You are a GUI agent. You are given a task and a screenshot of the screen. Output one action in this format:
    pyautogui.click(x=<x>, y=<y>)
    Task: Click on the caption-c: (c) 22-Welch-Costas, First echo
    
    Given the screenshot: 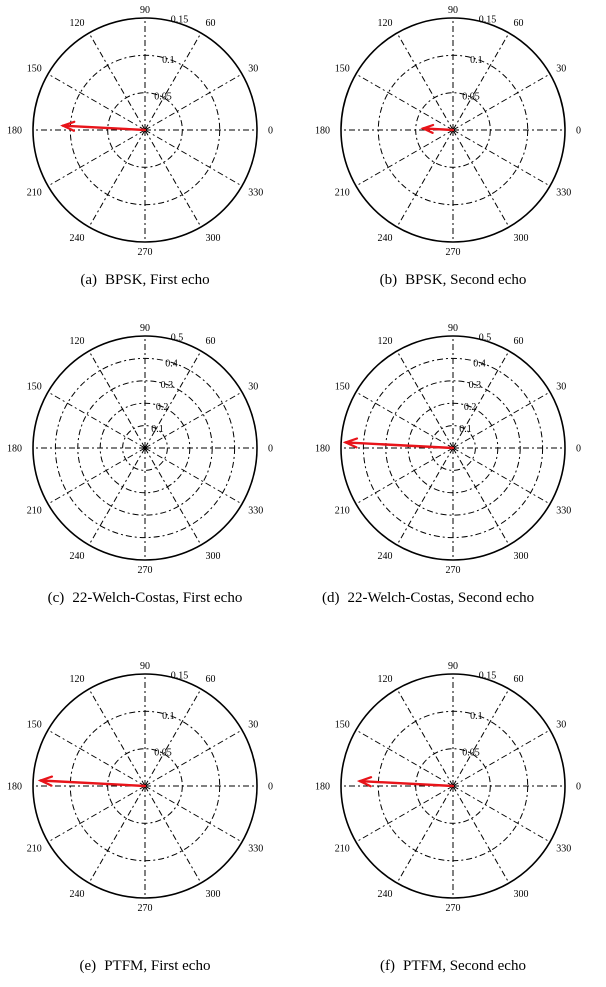 What is the action you would take?
    pyautogui.click(x=145, y=598)
    